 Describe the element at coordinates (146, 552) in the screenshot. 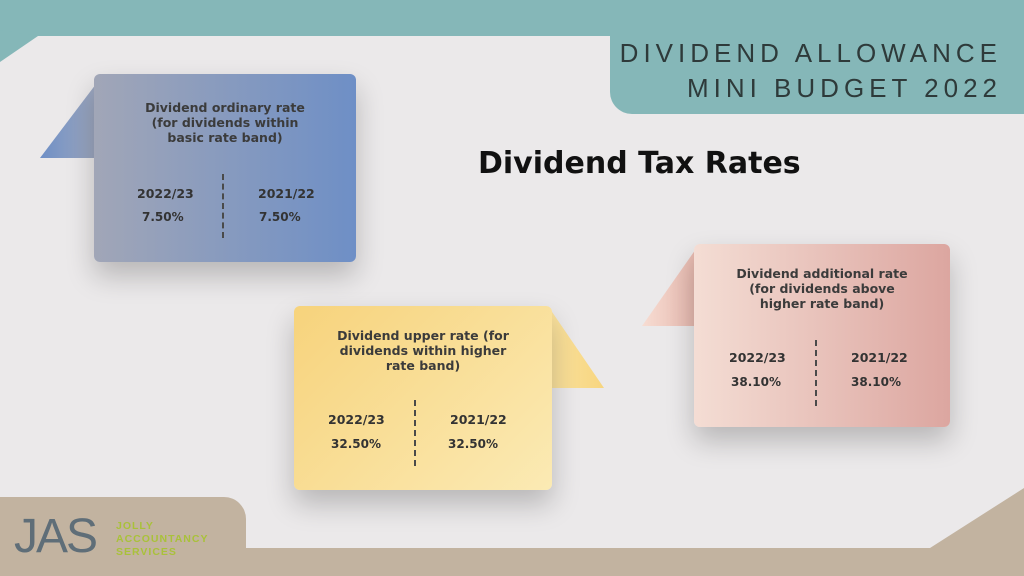

I see `logo-text-line-3: SERVICES` at that location.